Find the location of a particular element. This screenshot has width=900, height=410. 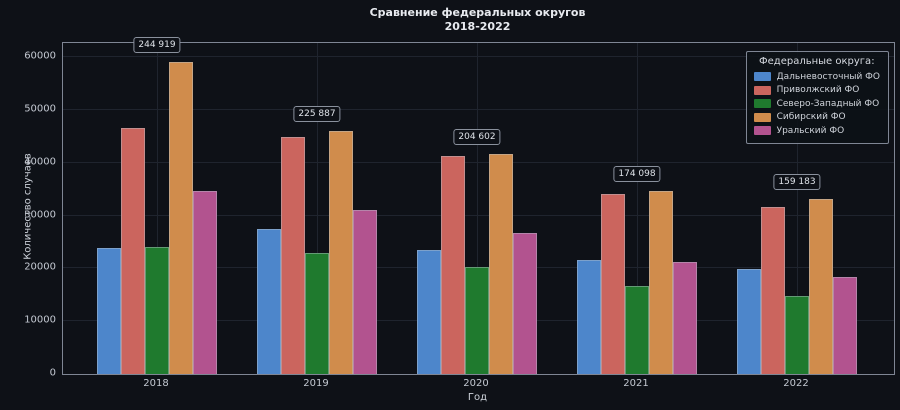

bar-Сибирский ФО-2021 is located at coordinates (661, 282).